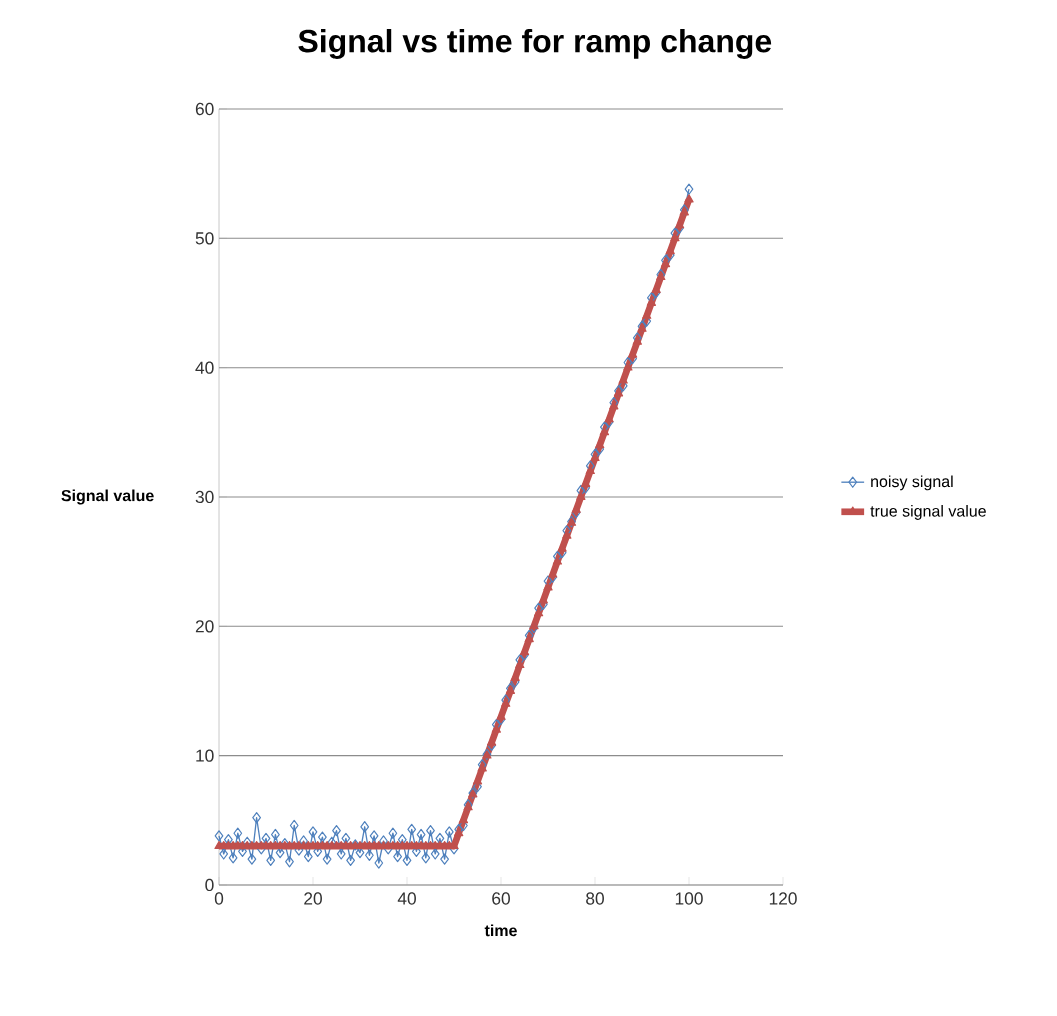 The width and height of the screenshot is (1057, 1016). Describe the element at coordinates (313, 898) in the screenshot. I see `x-tick-label: 20` at that location.